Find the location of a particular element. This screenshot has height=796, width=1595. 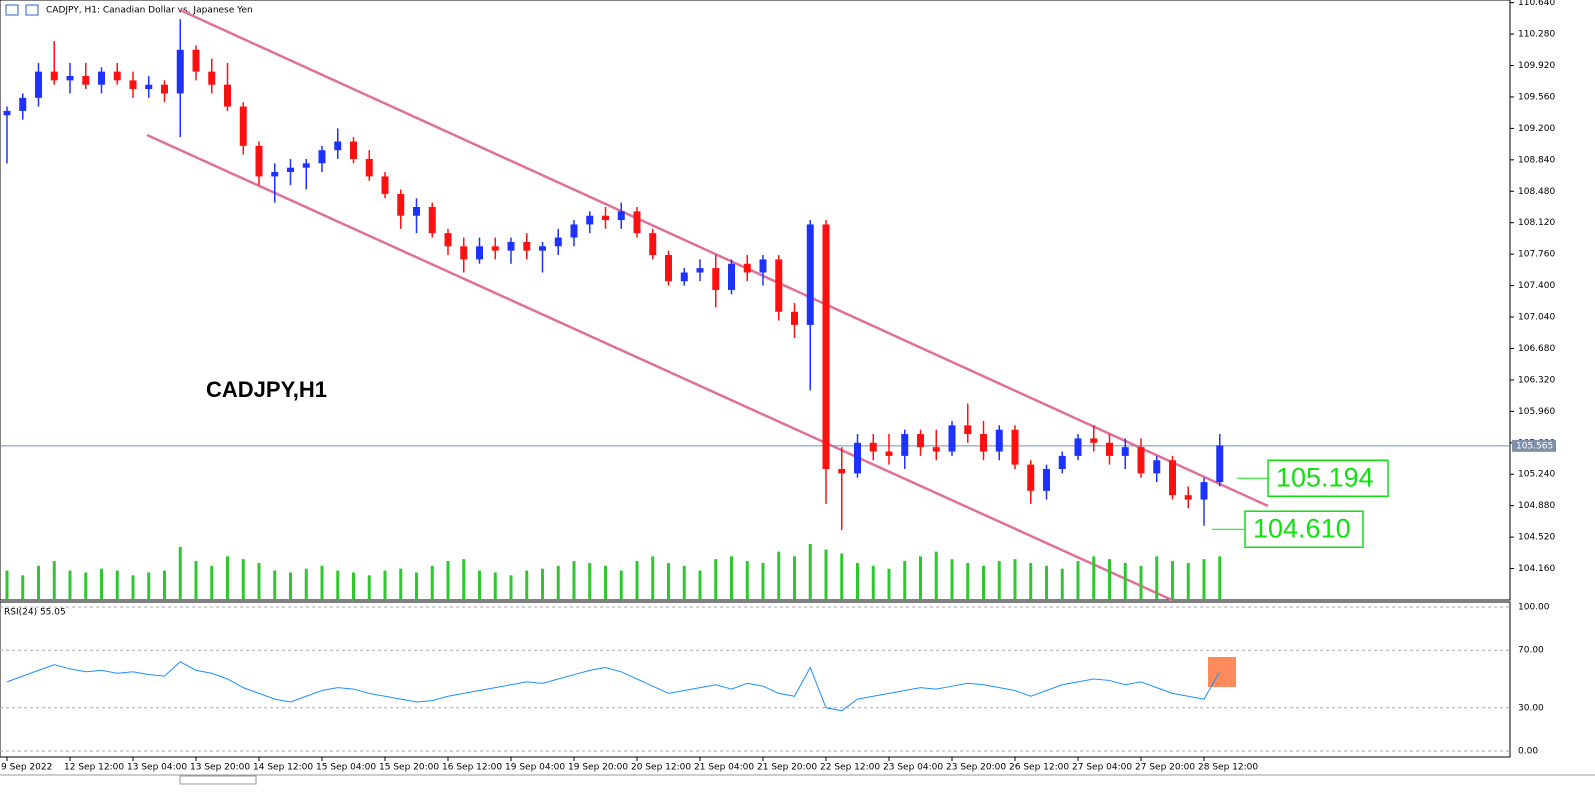

level-label: 105.194 is located at coordinates (1325, 477).